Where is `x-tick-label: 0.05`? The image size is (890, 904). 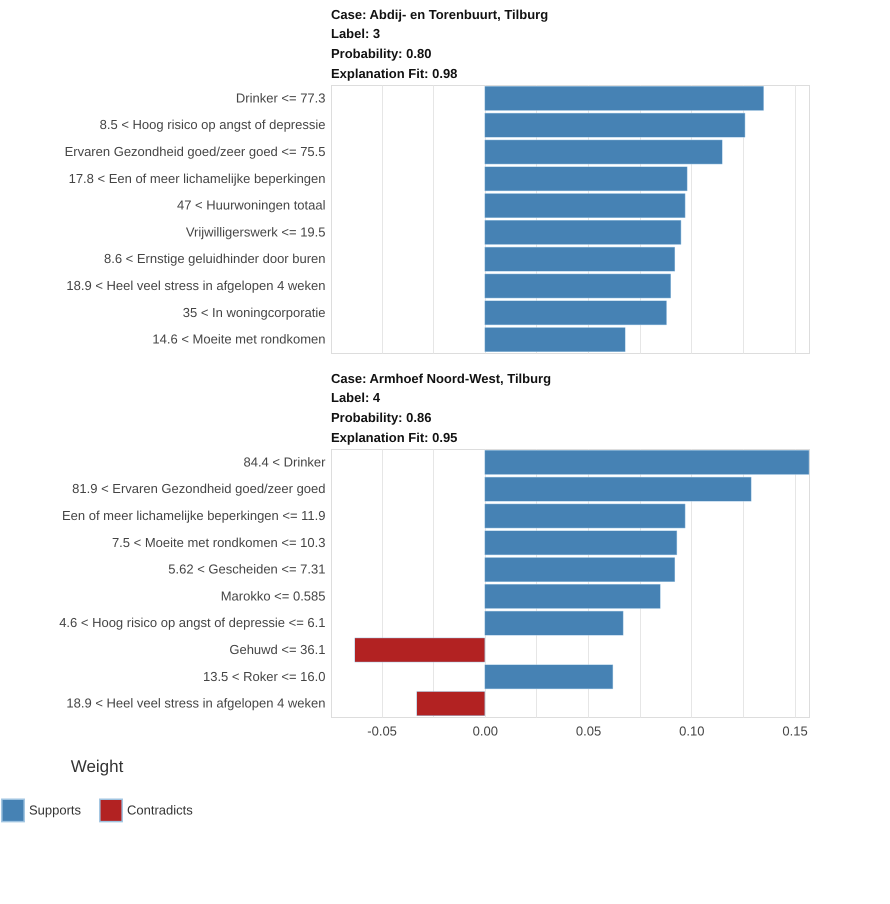
x-tick-label: 0.05 is located at coordinates (589, 731).